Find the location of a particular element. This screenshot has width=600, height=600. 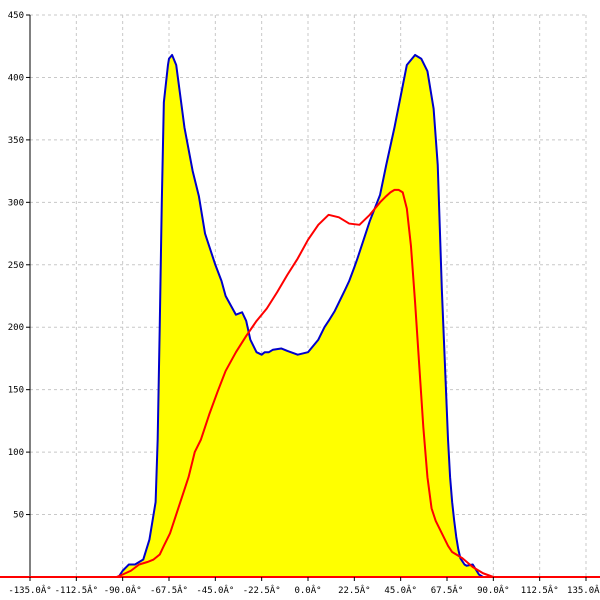

y-tick-label: 100 is located at coordinates (16, 453).